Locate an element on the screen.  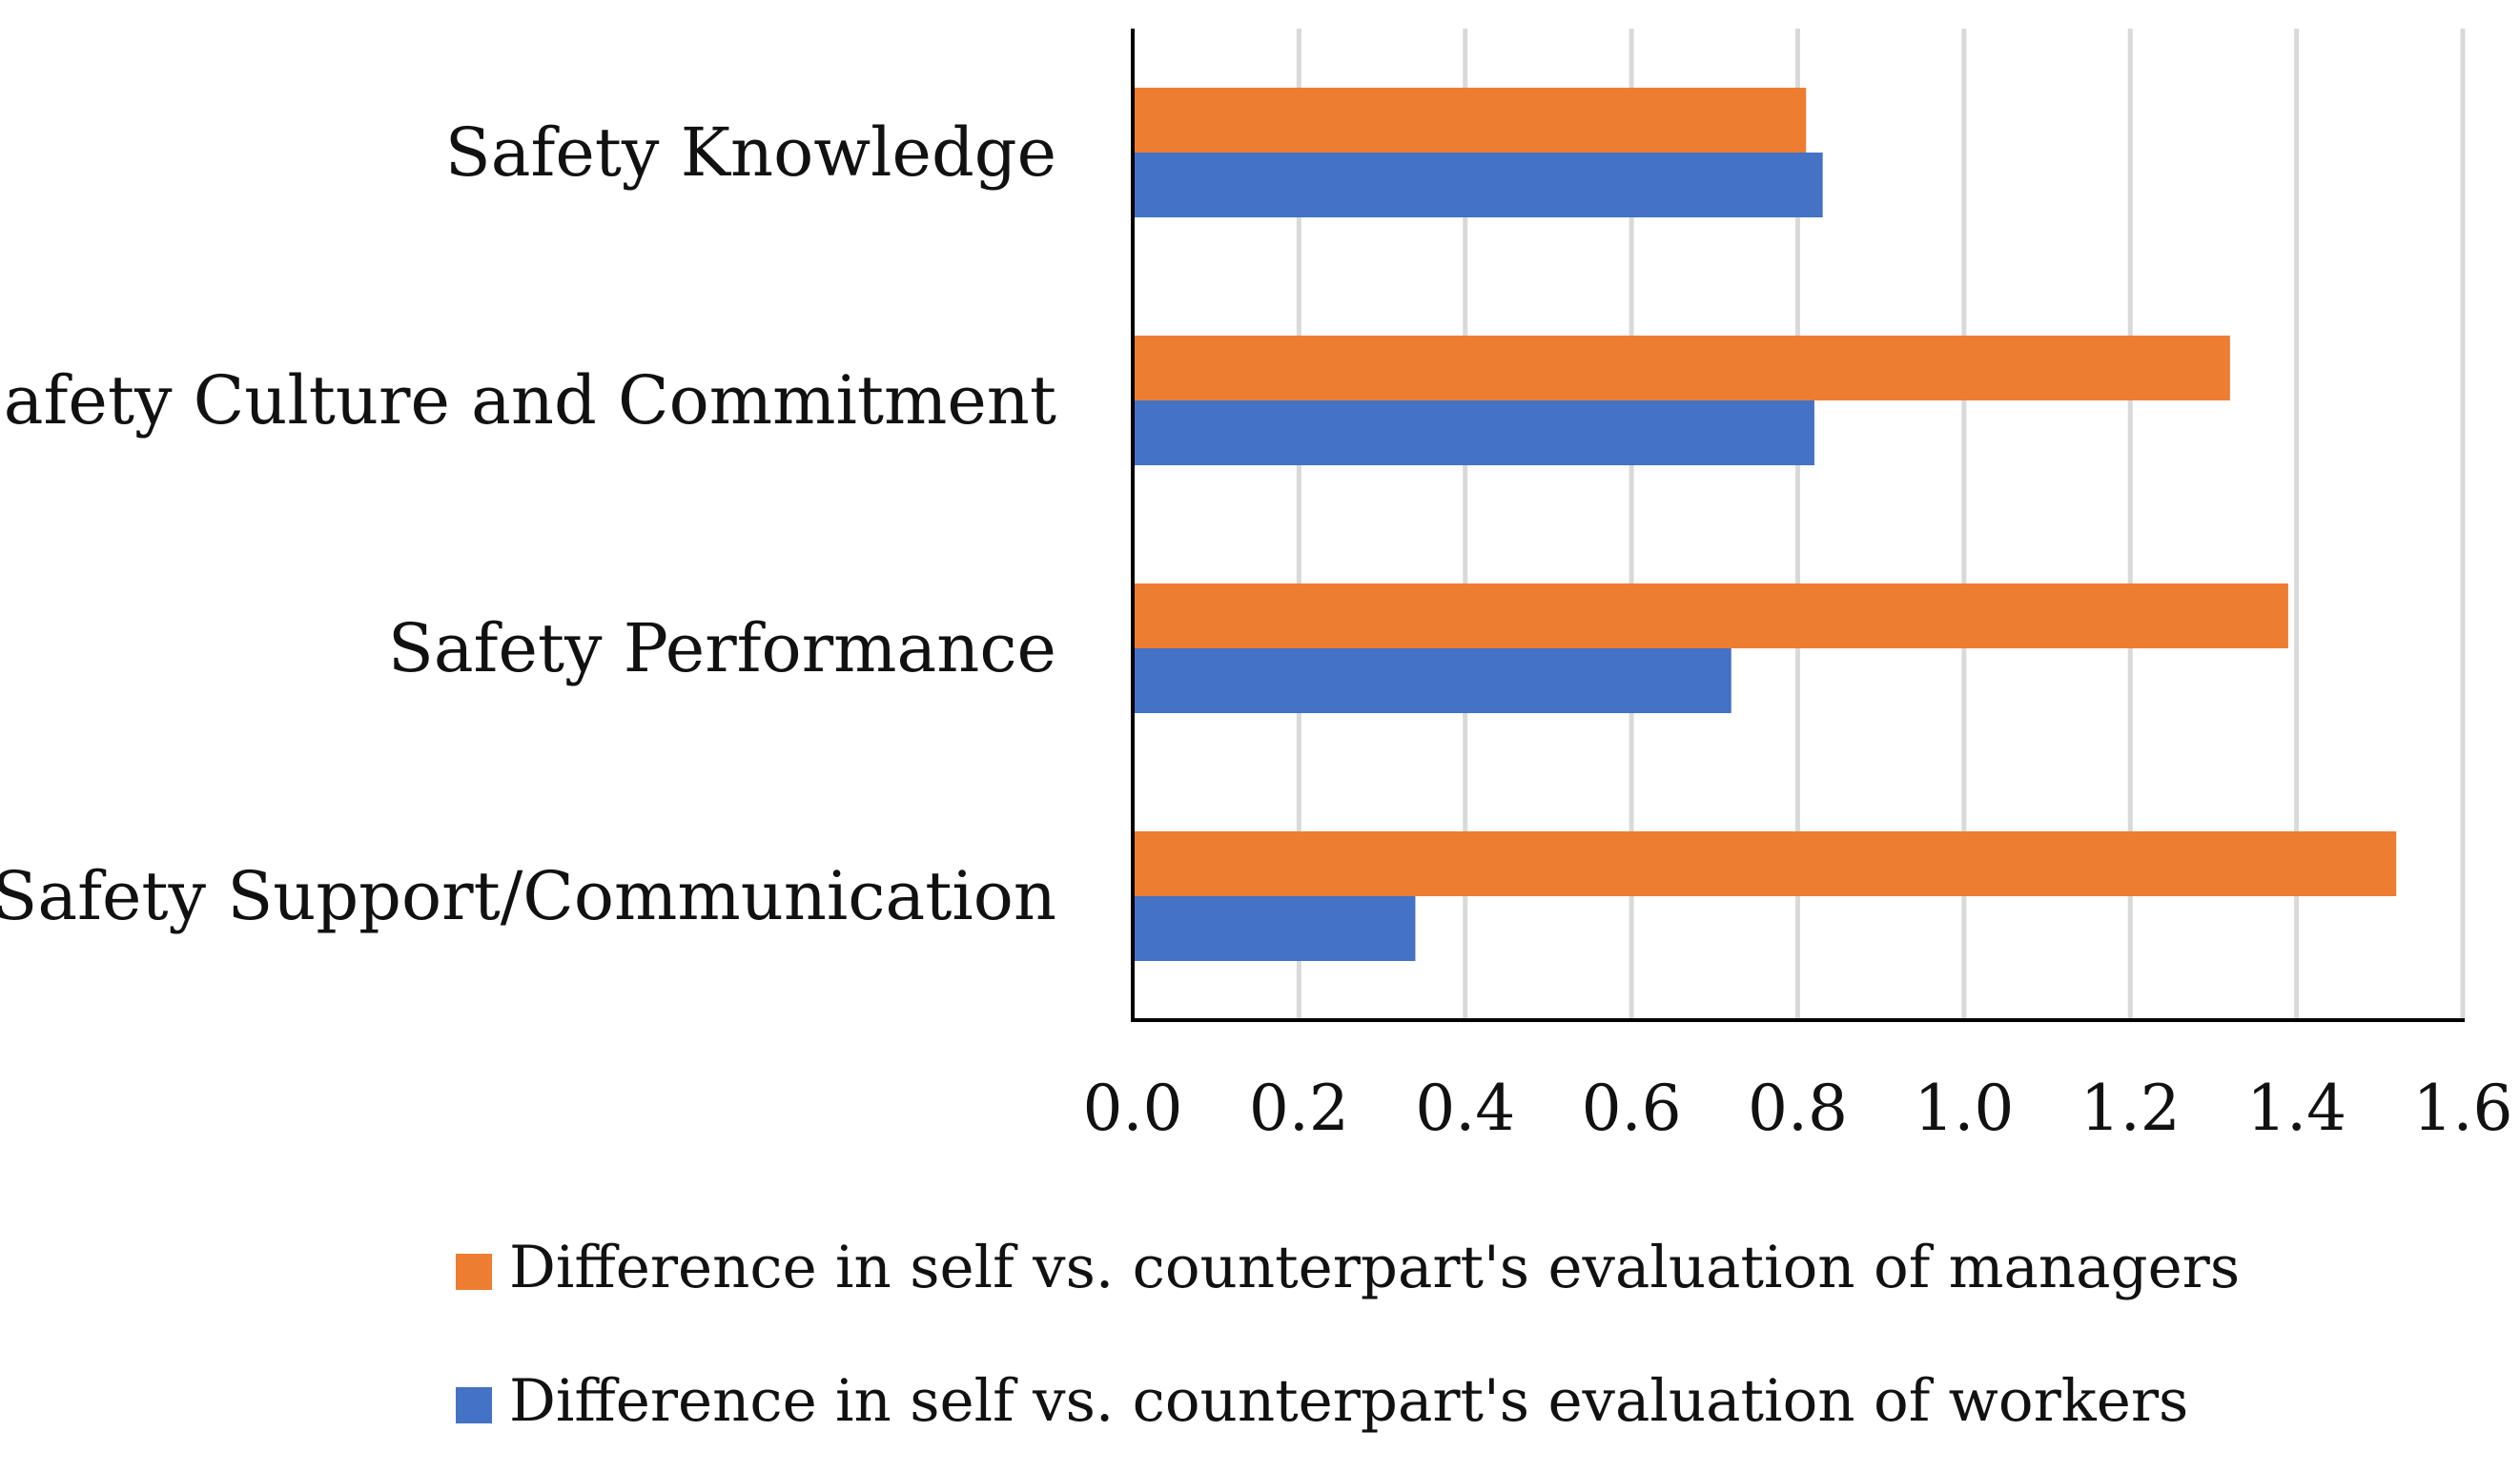
category-label: Safety Knowledge is located at coordinates (750, 153).